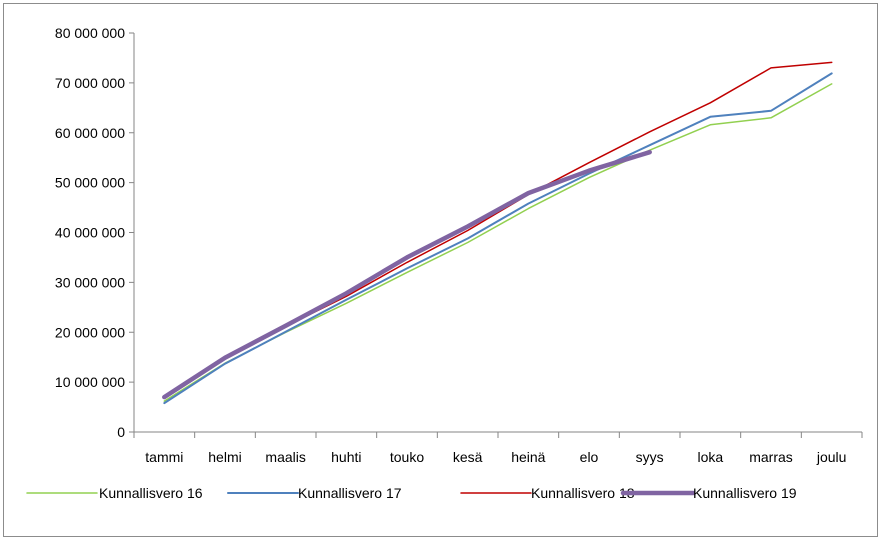 The height and width of the screenshot is (542, 883). I want to click on x-tick-label: joulu, so click(831, 457).